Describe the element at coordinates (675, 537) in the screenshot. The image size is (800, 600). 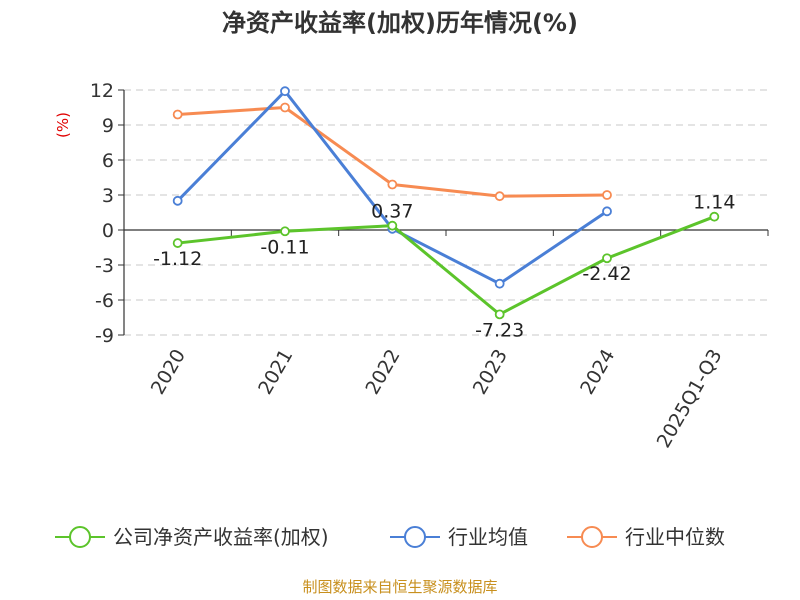
I see `legend-label-2: 行业中位数` at that location.